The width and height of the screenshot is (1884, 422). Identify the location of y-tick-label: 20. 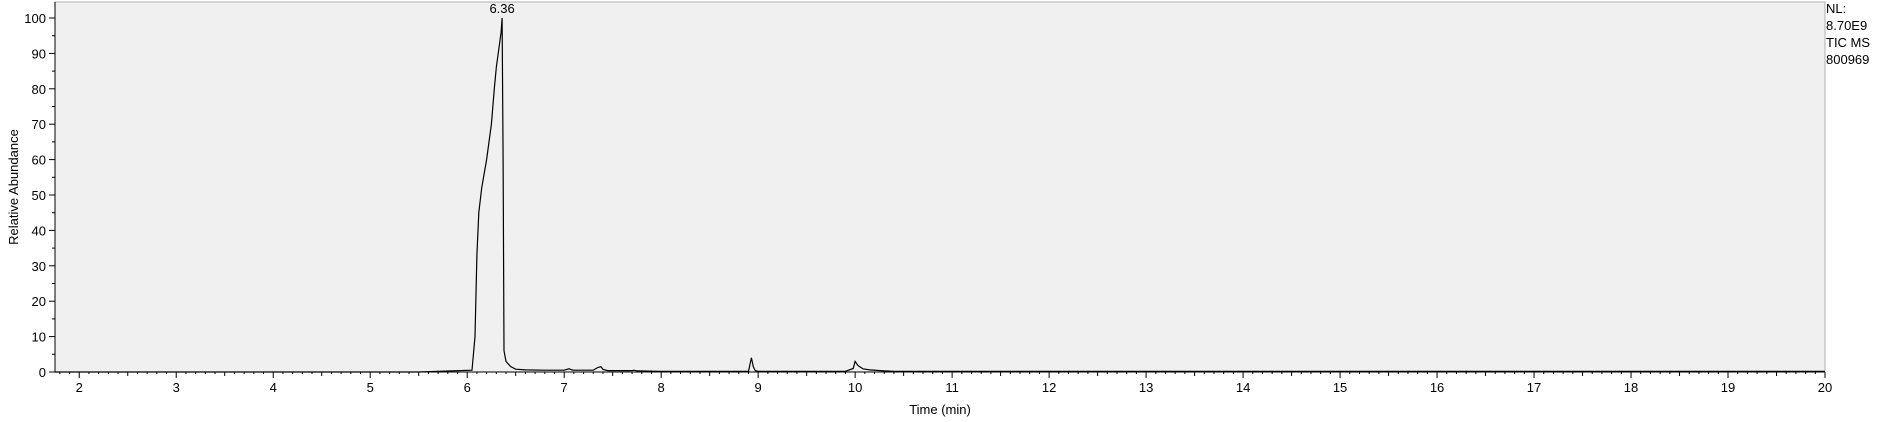
(39, 301).